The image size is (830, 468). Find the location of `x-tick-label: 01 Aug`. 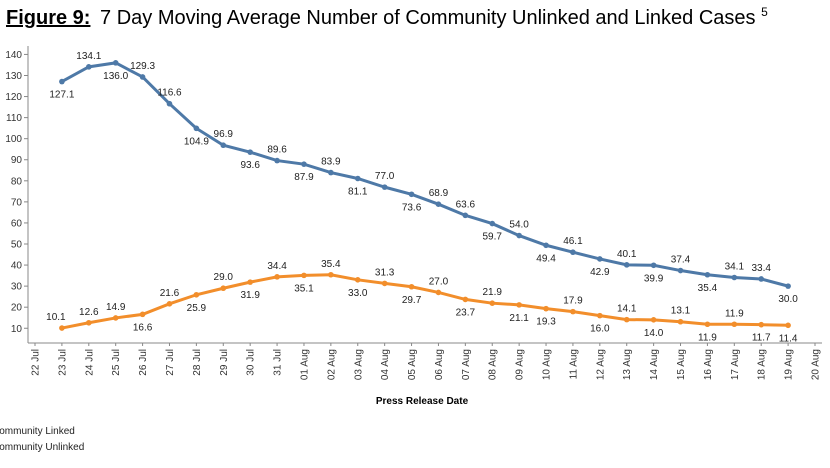

x-tick-label: 01 Aug is located at coordinates (304, 364).